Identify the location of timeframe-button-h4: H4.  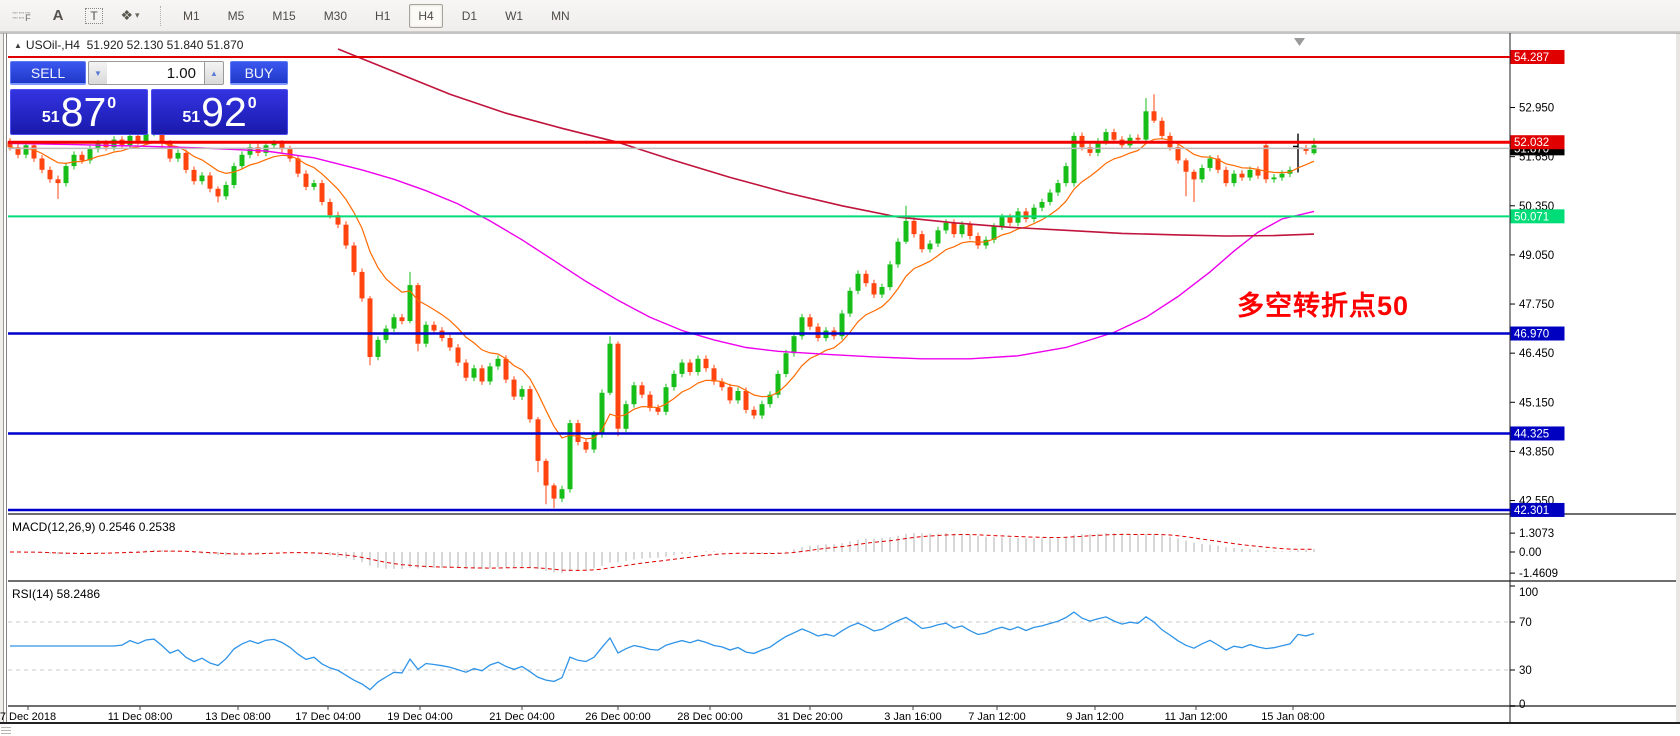
(426, 15).